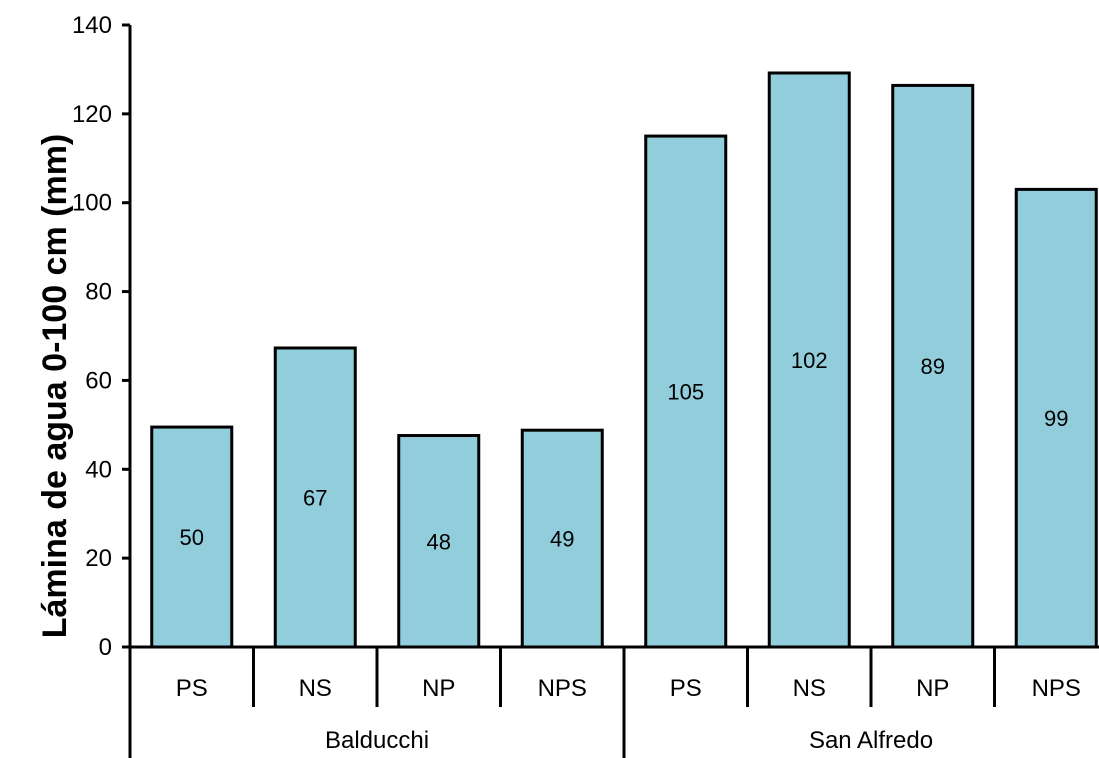 This screenshot has height=758, width=1099. I want to click on bar-data-label: 102, so click(809, 360).